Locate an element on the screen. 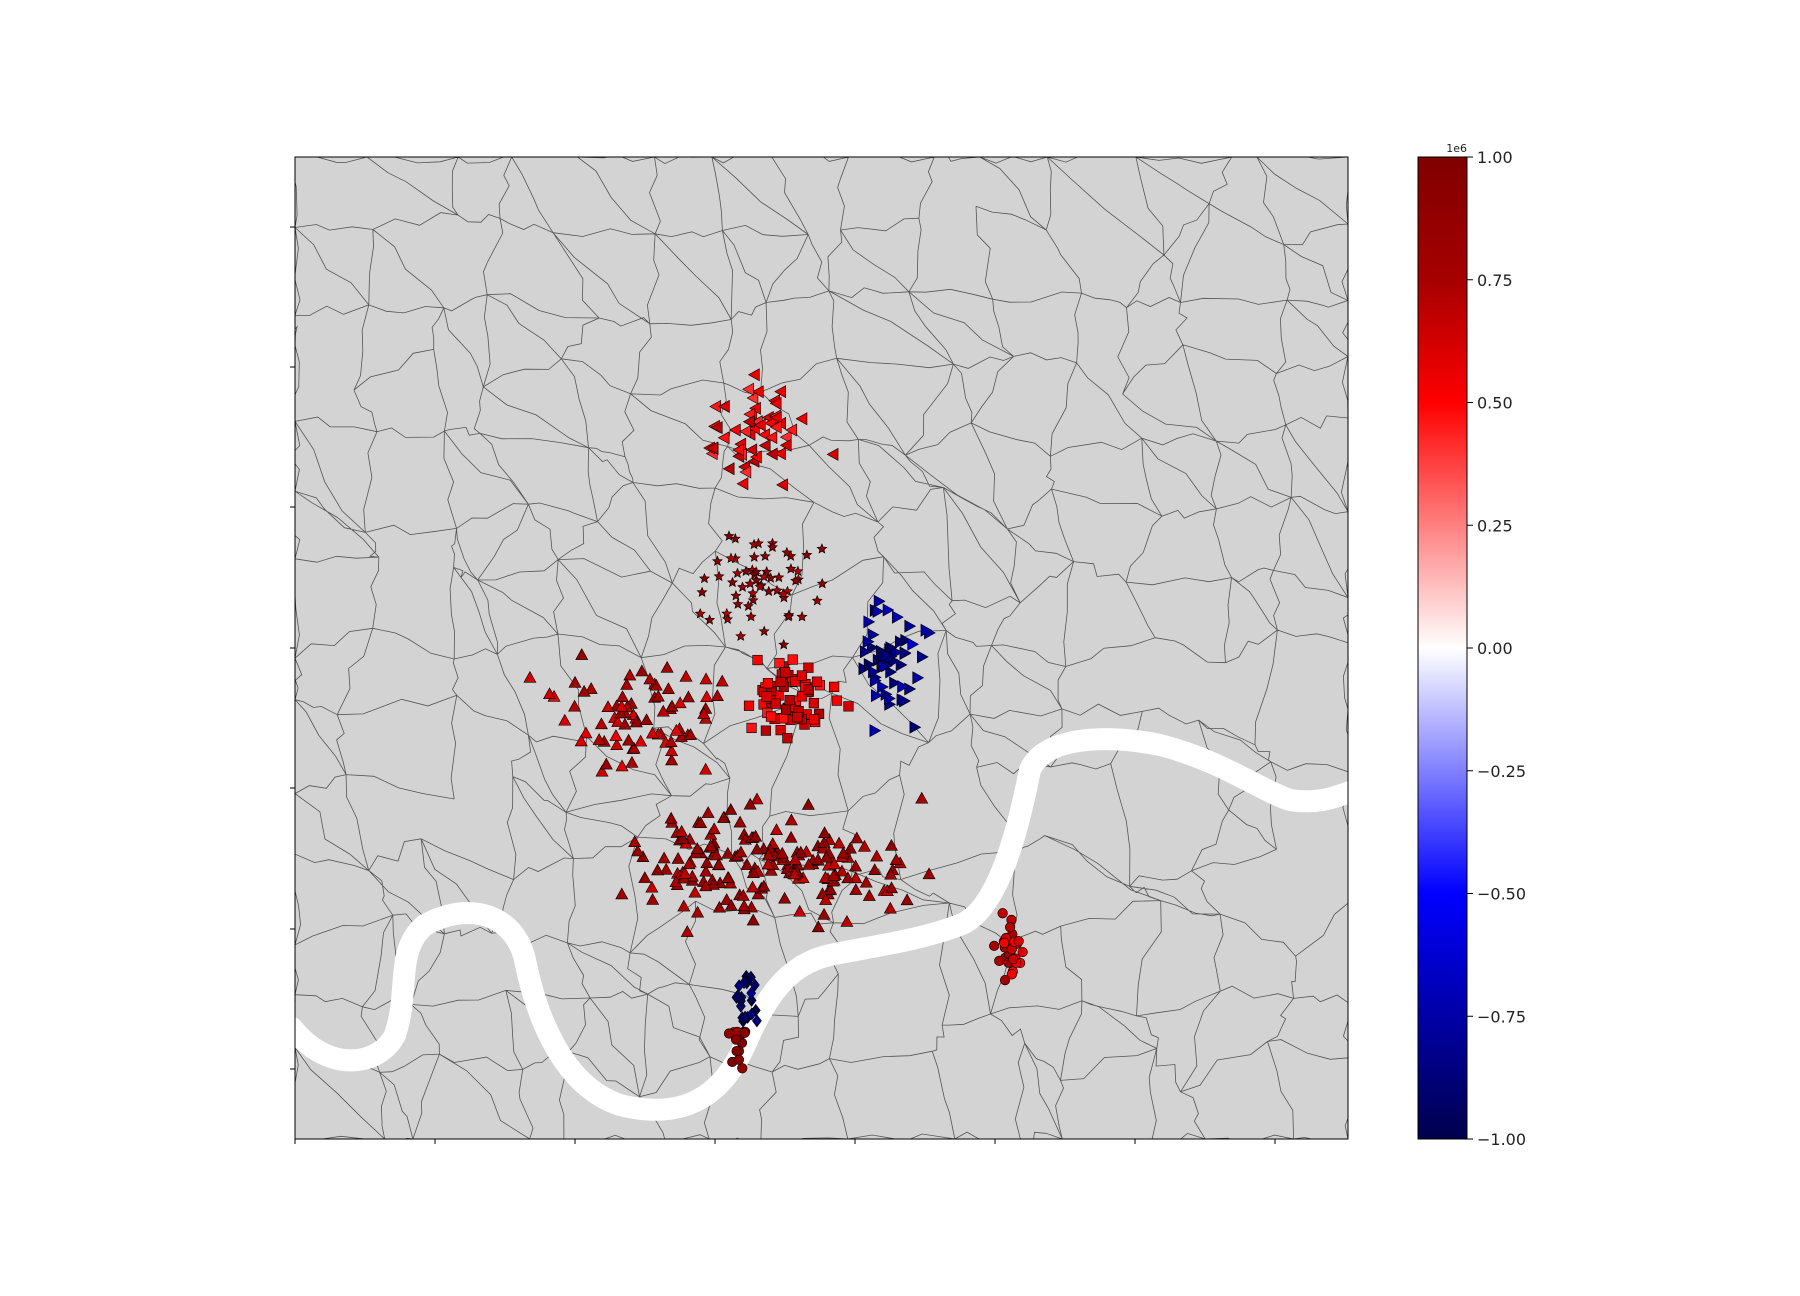 The image size is (1800, 1296). colorbar-tick-label: −0.25 is located at coordinates (1501, 771).